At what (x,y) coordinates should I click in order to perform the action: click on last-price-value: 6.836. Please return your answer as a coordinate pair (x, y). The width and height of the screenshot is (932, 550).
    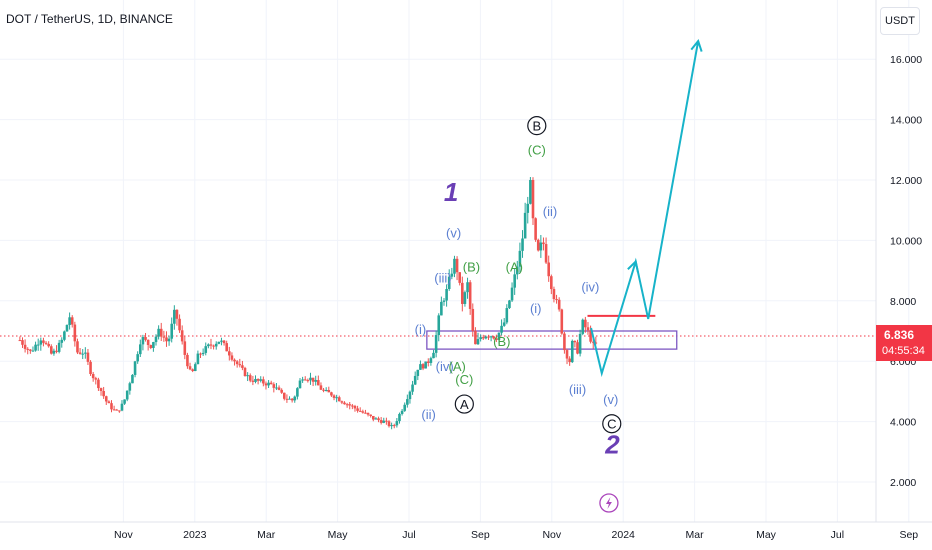
    Looking at the image, I should click on (899, 335).